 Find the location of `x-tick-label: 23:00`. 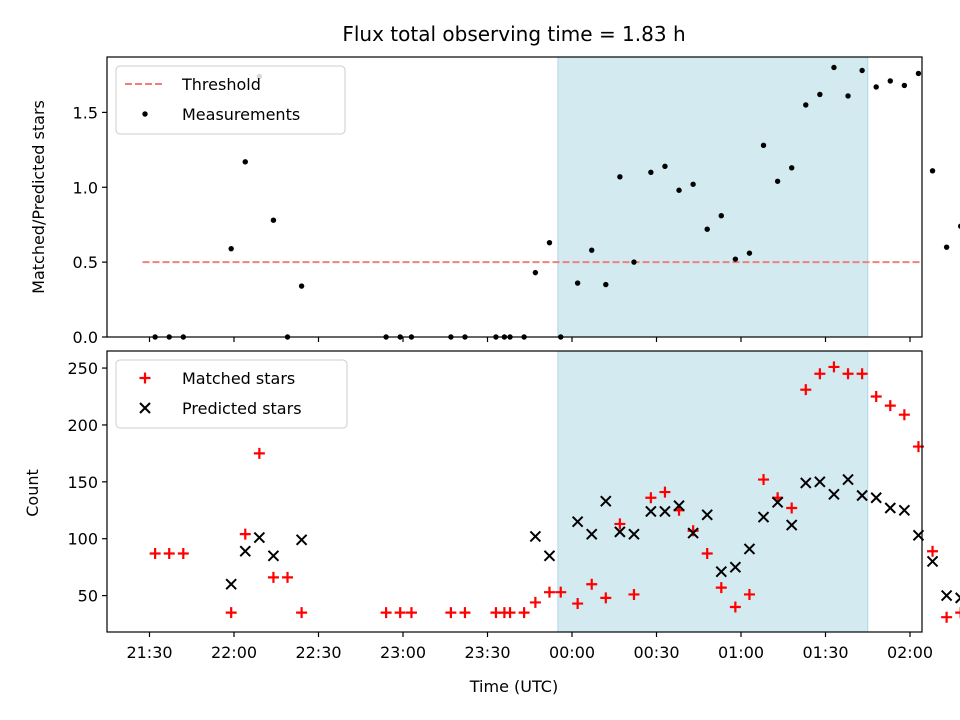

x-tick-label: 23:00 is located at coordinates (403, 652).